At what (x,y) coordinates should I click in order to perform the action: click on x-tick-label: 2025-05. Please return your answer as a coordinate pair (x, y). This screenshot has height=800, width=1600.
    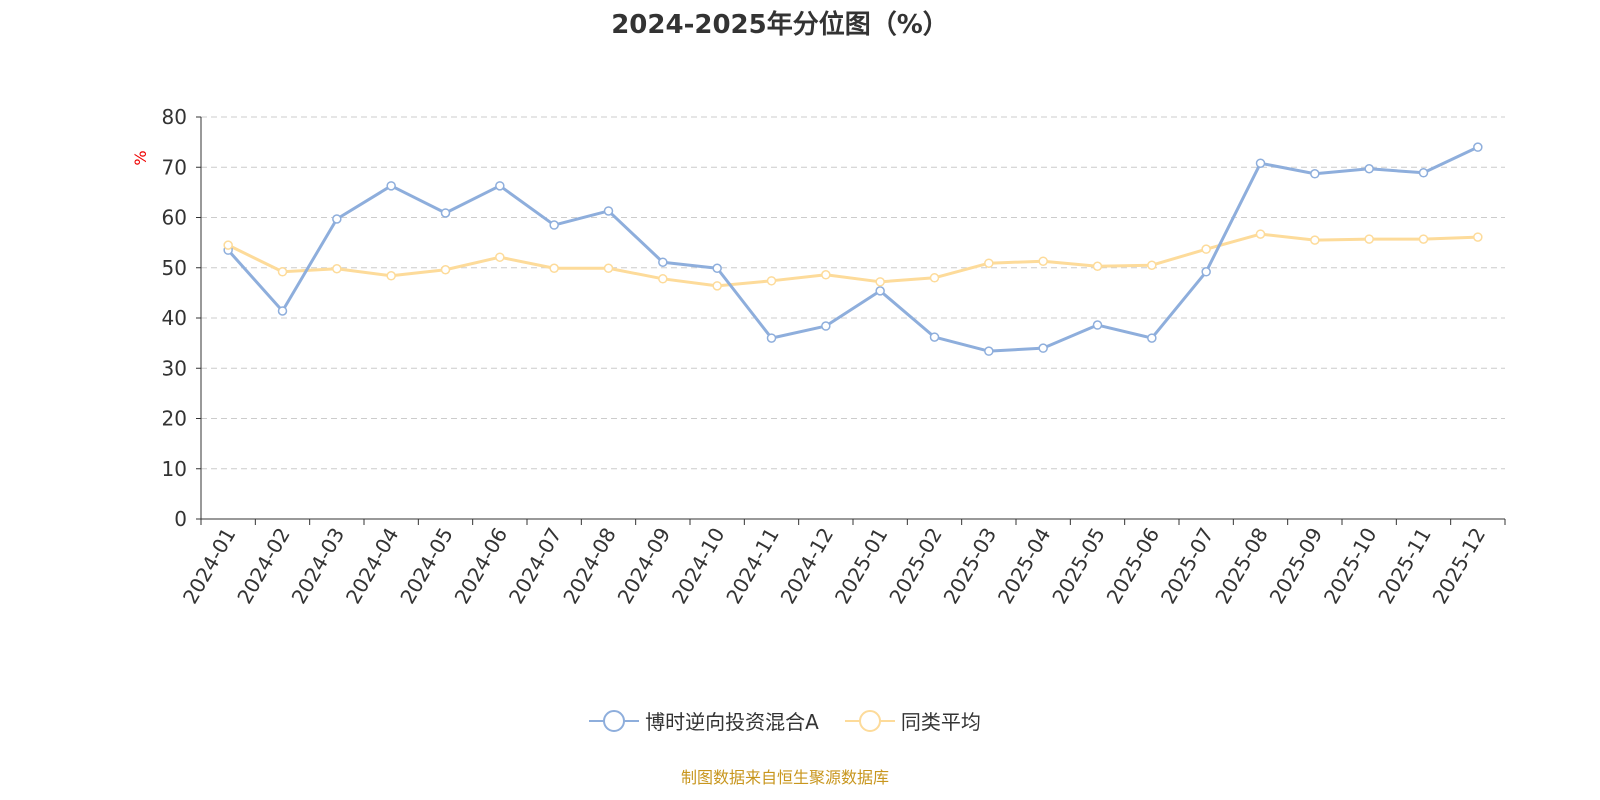
    Looking at the image, I should click on (1078, 566).